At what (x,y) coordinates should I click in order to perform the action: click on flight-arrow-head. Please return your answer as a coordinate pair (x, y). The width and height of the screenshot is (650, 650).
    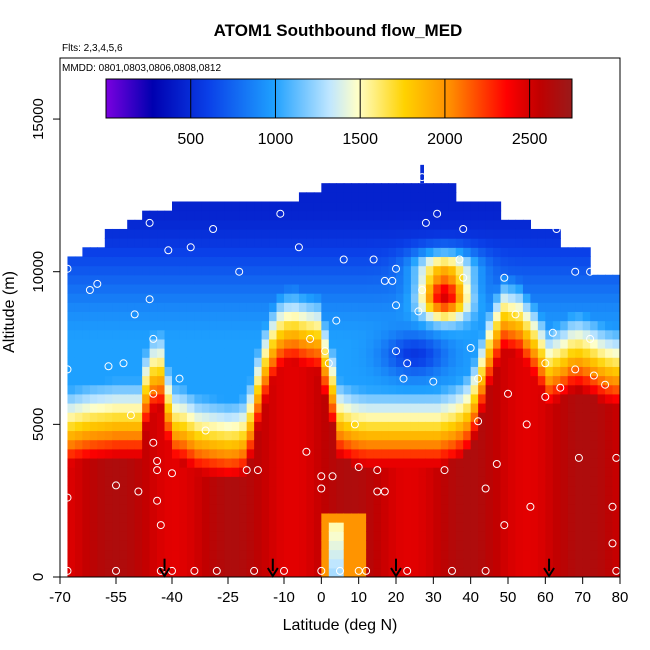
    Looking at the image, I should click on (164, 572).